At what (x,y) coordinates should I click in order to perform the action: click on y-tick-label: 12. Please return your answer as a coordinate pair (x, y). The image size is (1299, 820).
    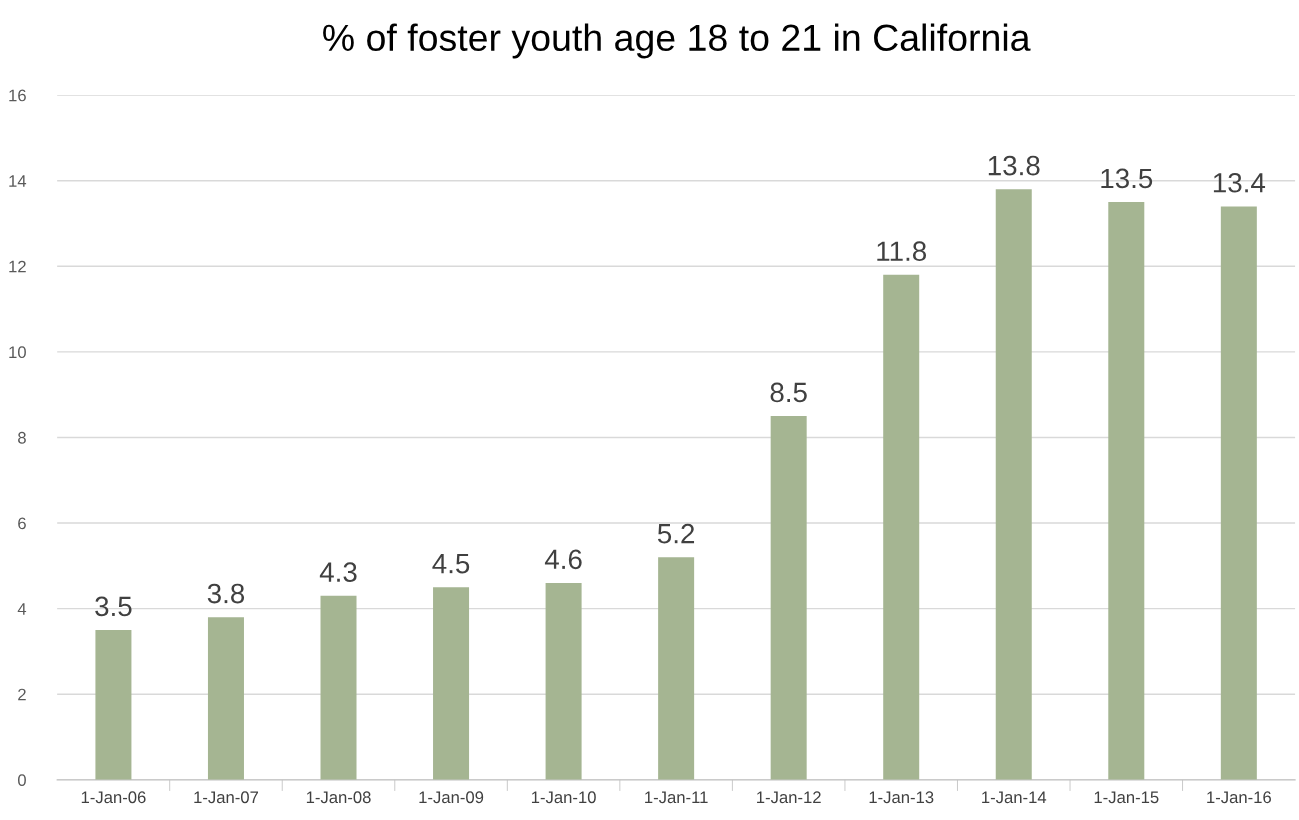
    Looking at the image, I should click on (17, 266).